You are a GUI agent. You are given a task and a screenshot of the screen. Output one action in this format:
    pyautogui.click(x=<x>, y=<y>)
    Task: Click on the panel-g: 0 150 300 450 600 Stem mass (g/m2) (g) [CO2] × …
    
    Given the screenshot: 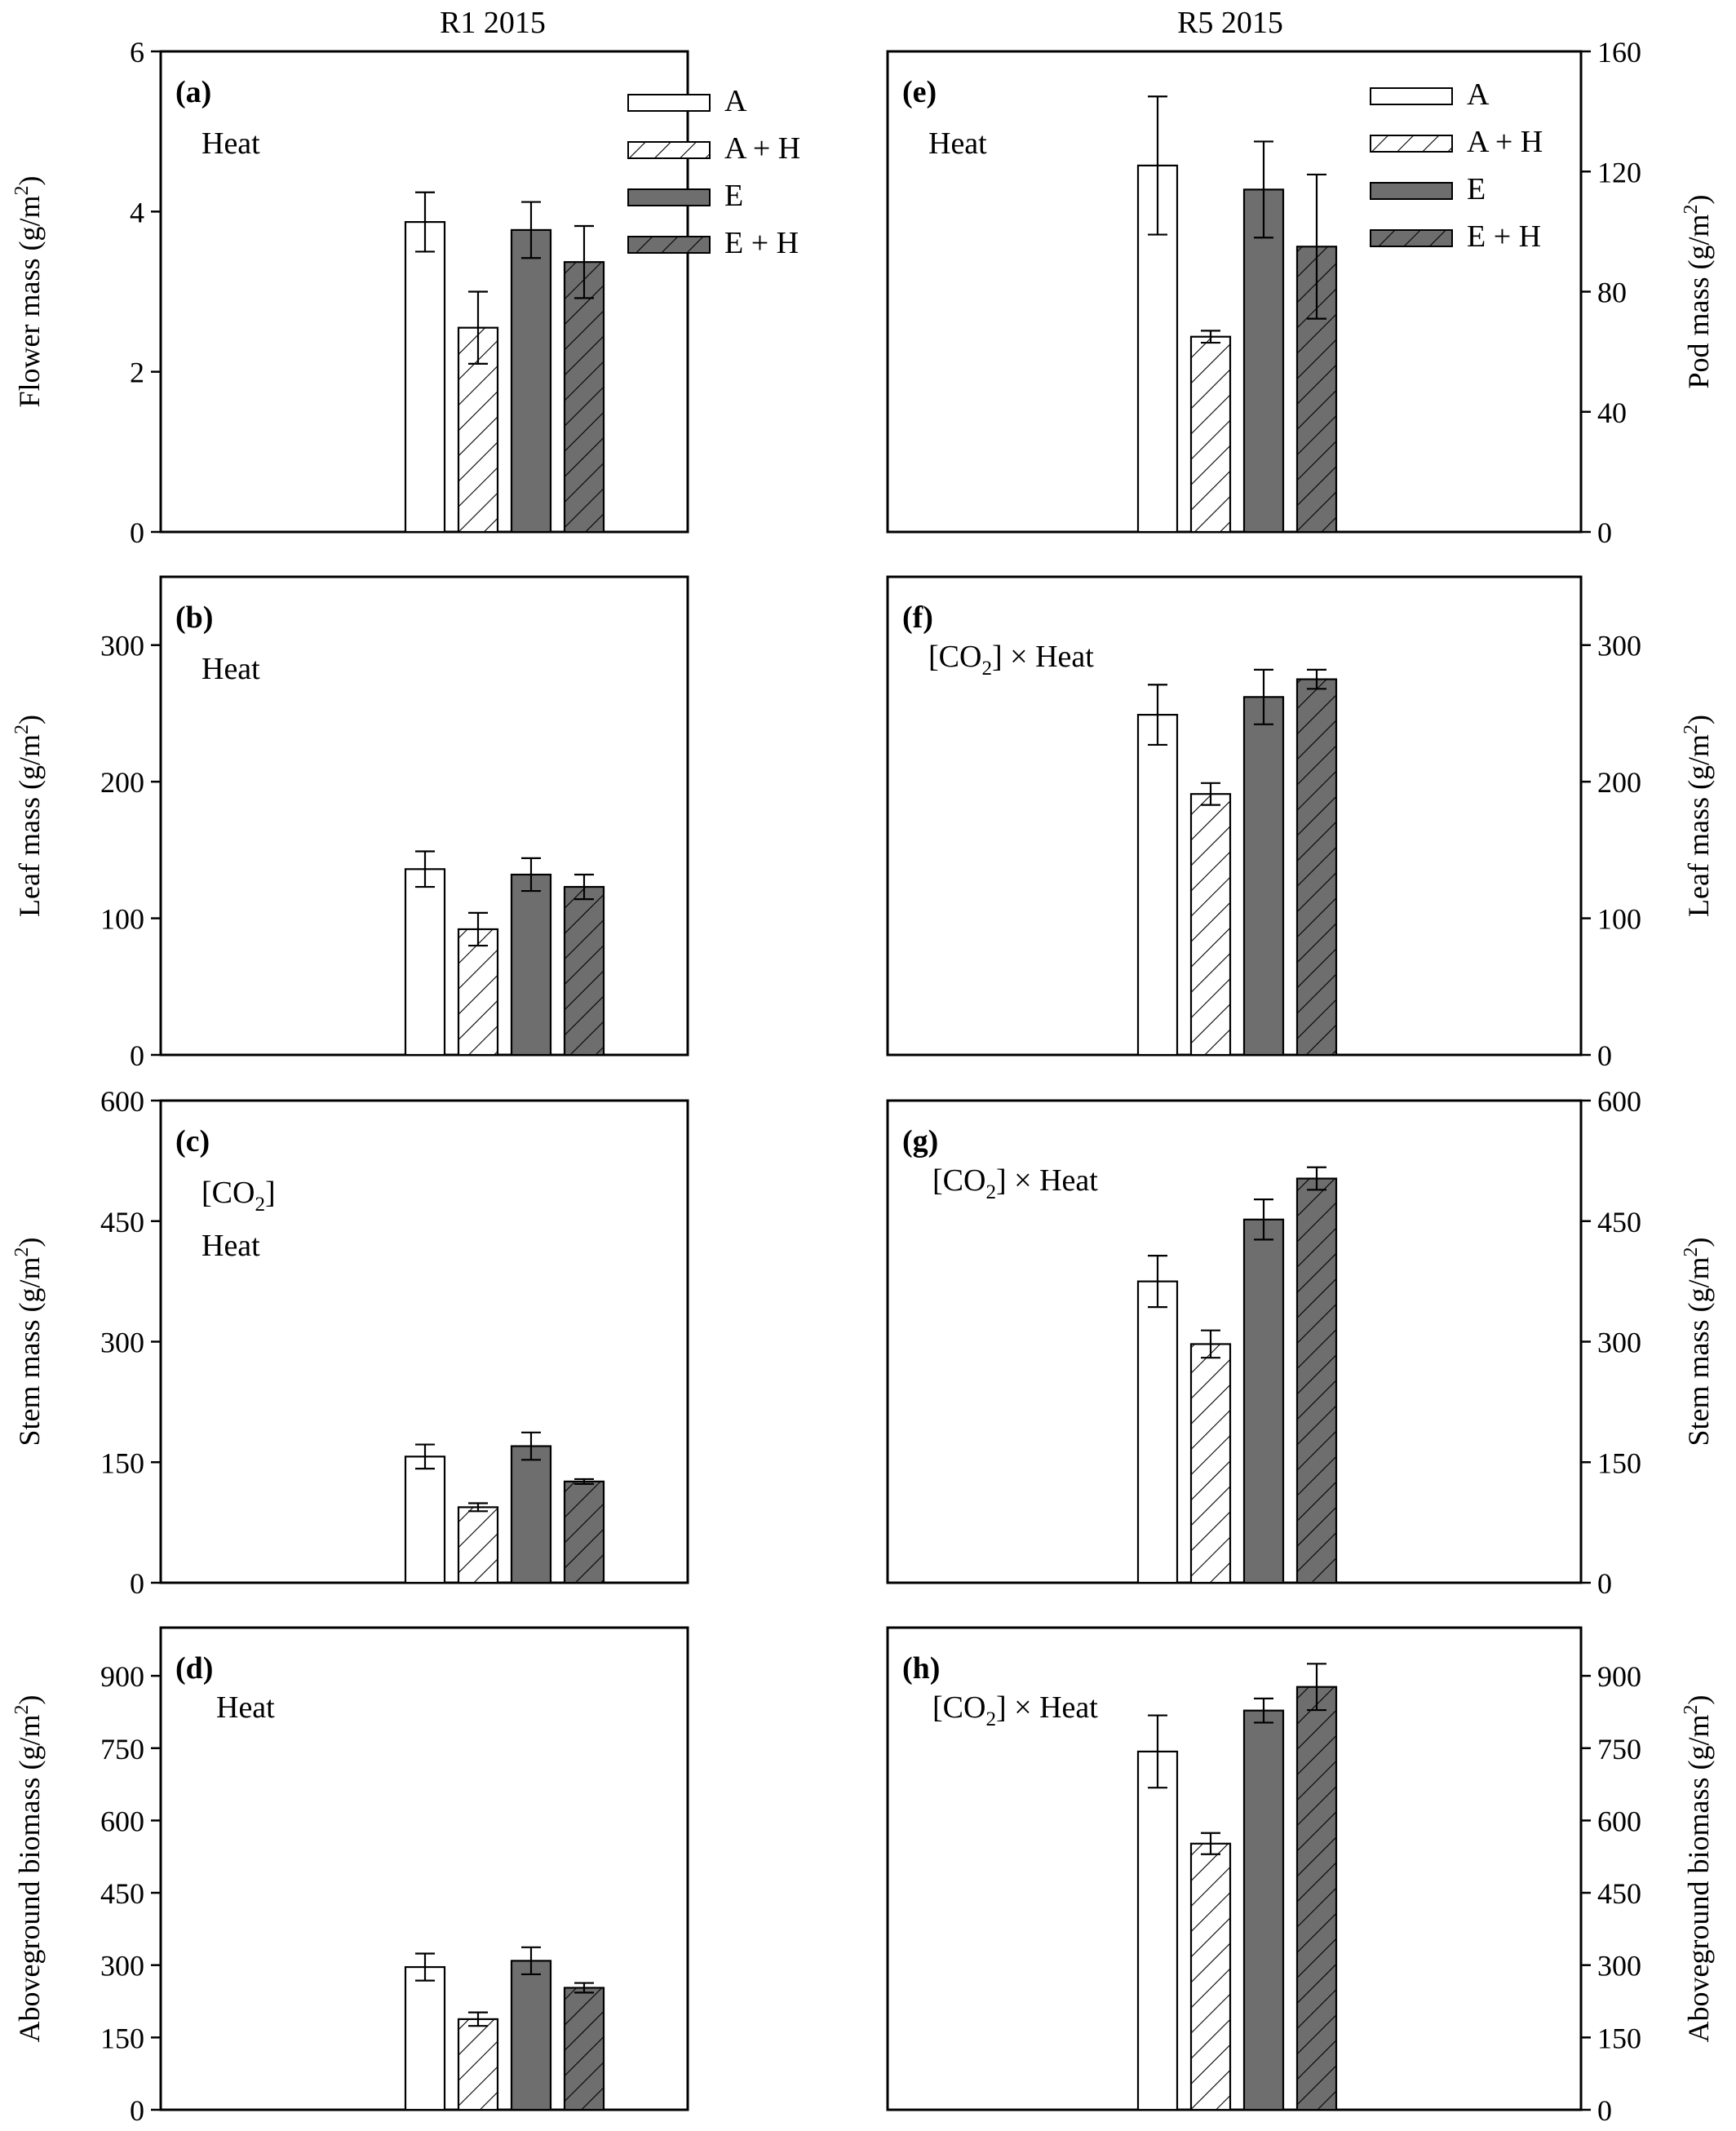 What is the action you would take?
    pyautogui.click(x=1300, y=1342)
    